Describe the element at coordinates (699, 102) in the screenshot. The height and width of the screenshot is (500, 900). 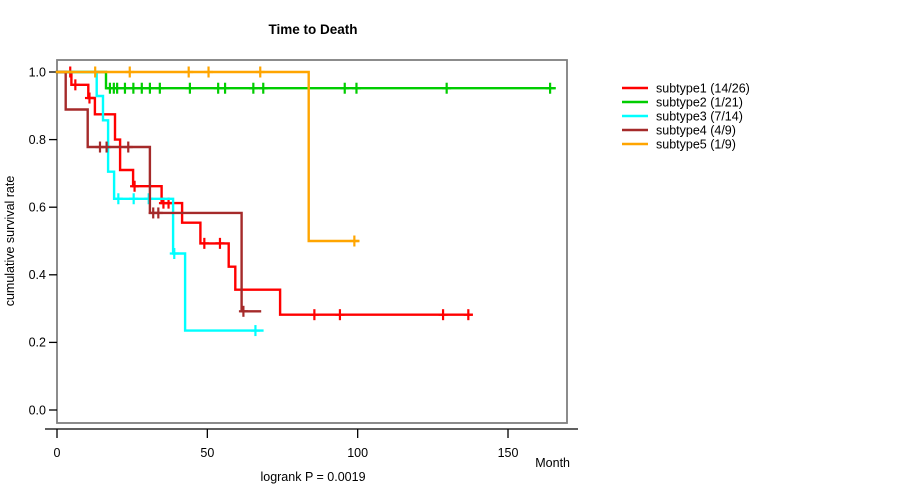
I see `legend-label: subtype2 (1/21)` at that location.